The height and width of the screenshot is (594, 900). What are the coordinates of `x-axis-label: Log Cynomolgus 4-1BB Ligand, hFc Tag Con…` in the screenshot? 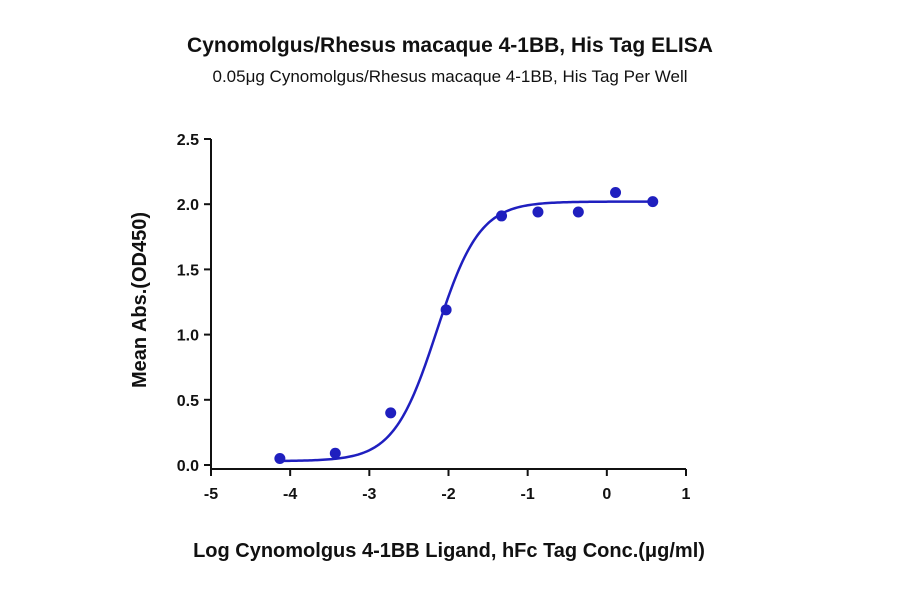 It's located at (449, 551).